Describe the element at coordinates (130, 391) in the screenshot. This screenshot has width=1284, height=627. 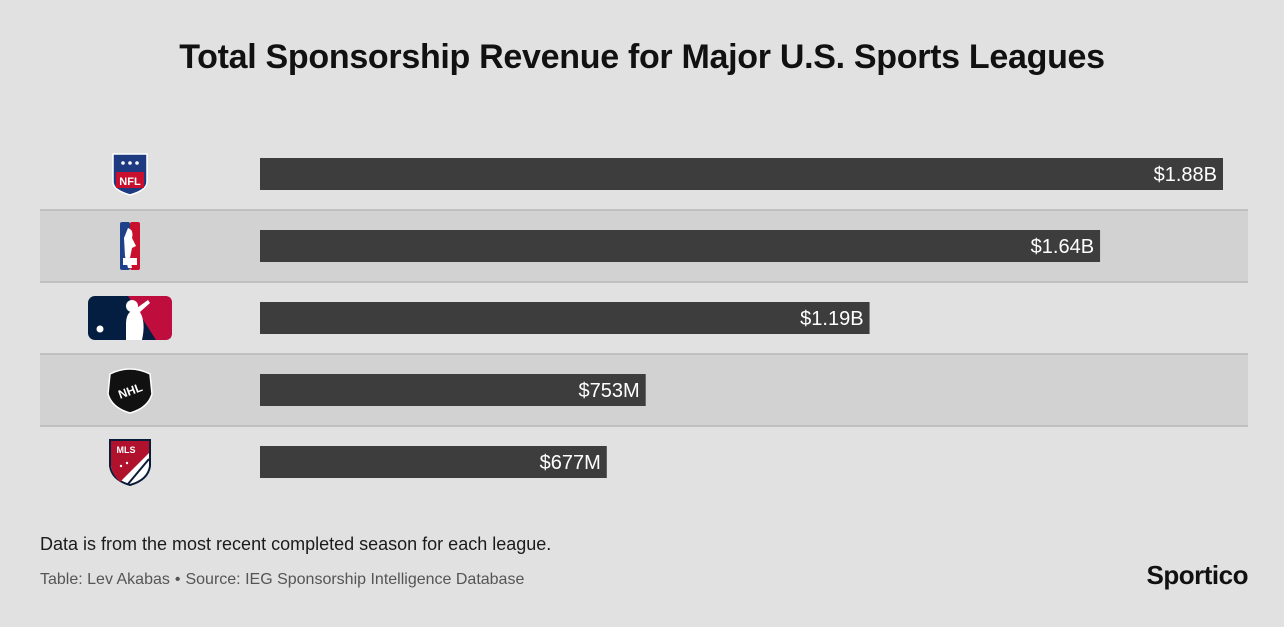
I see `nhl-logo-icon: NHL` at that location.